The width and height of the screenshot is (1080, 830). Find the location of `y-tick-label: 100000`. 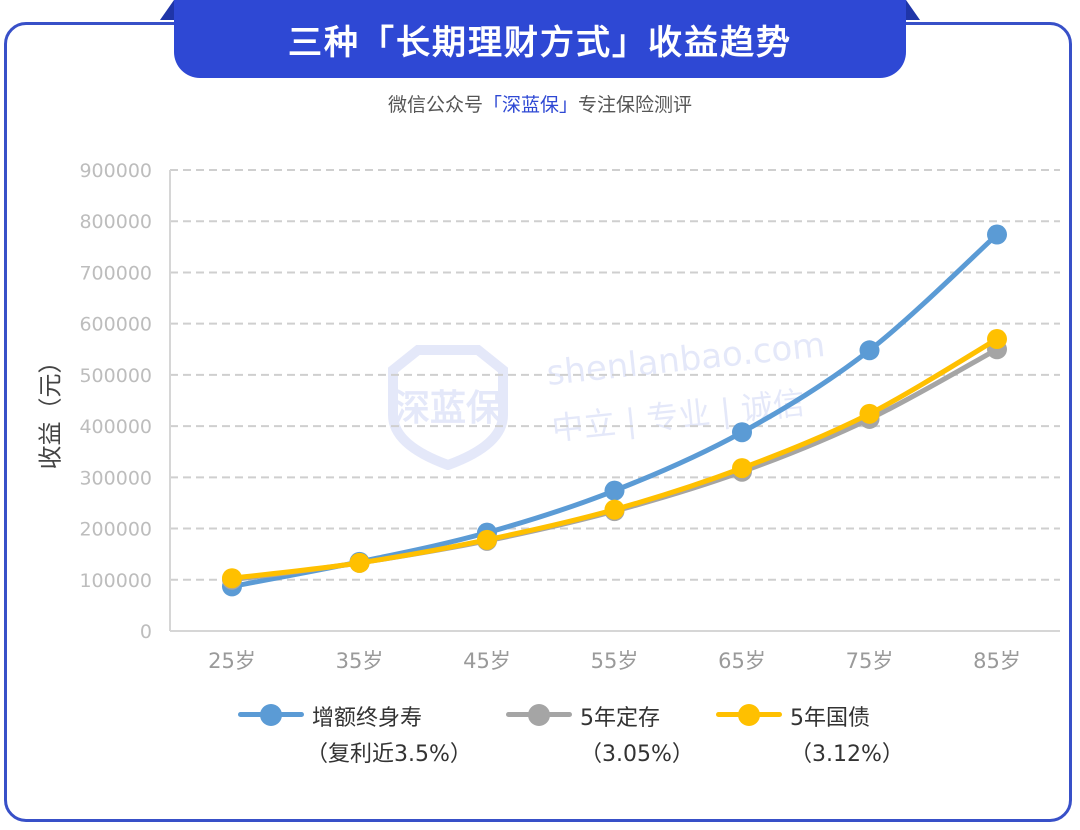

y-tick-label: 100000 is located at coordinates (115, 581).